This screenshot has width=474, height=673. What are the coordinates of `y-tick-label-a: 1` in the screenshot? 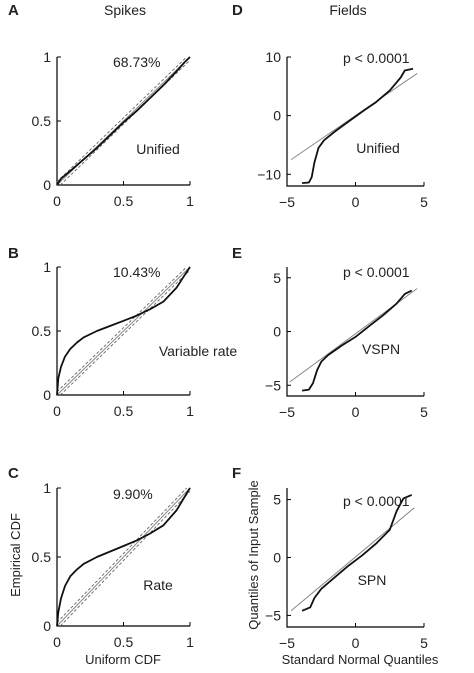 It's located at (47, 57).